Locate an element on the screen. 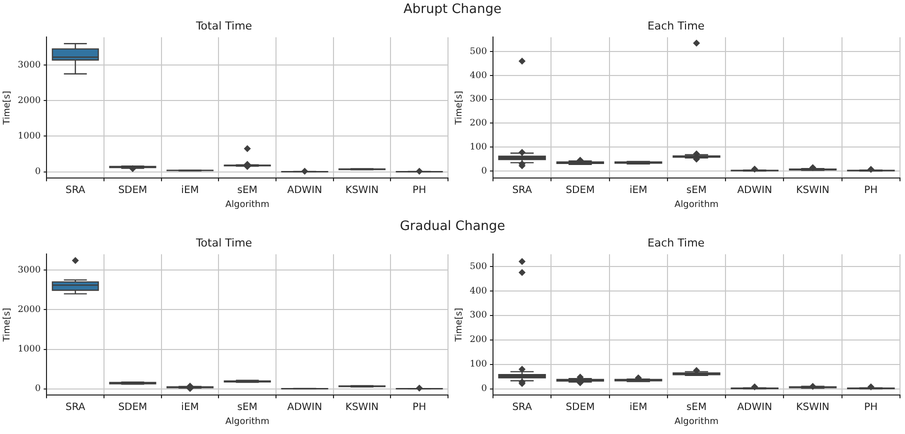  text: Abrupt Change is located at coordinates (452, 9).